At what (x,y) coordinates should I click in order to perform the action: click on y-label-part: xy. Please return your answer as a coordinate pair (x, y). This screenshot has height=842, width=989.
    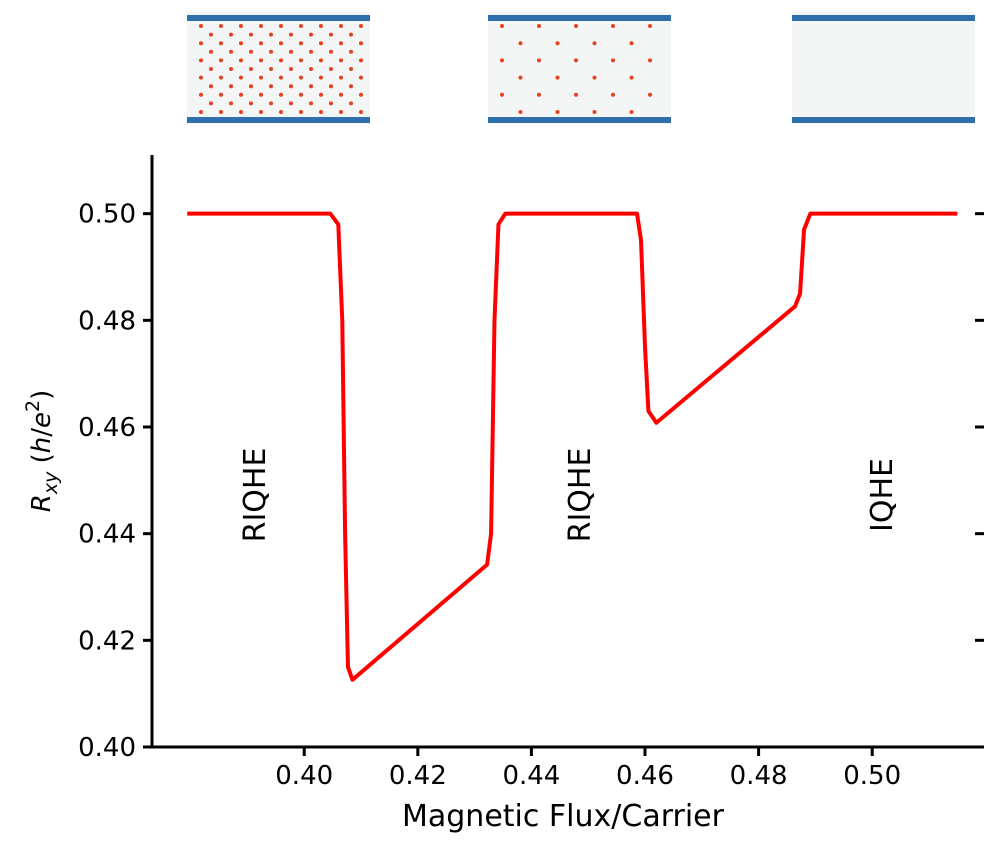
    Looking at the image, I should click on (51, 483).